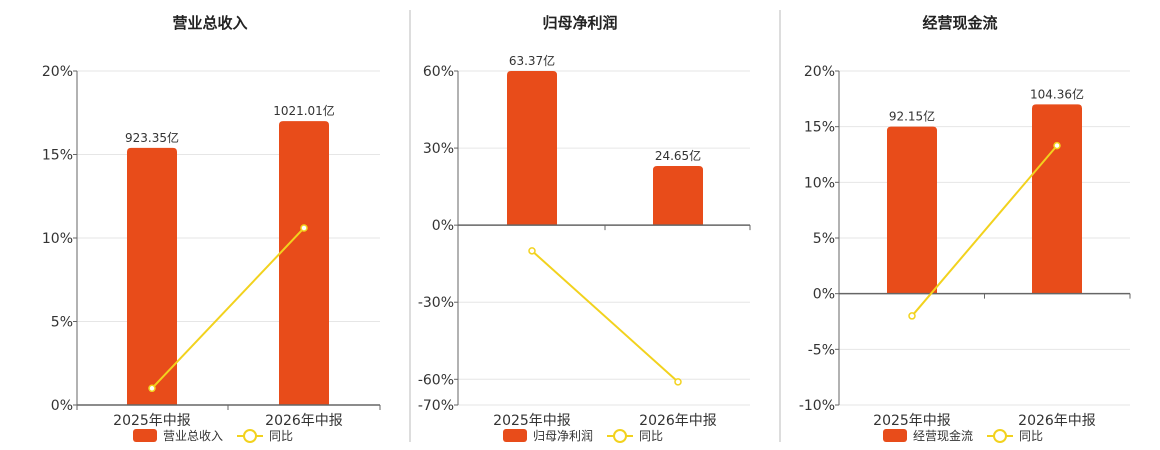 The height and width of the screenshot is (450, 1160). I want to click on legend-label-bar: 营业总收入, so click(193, 436).